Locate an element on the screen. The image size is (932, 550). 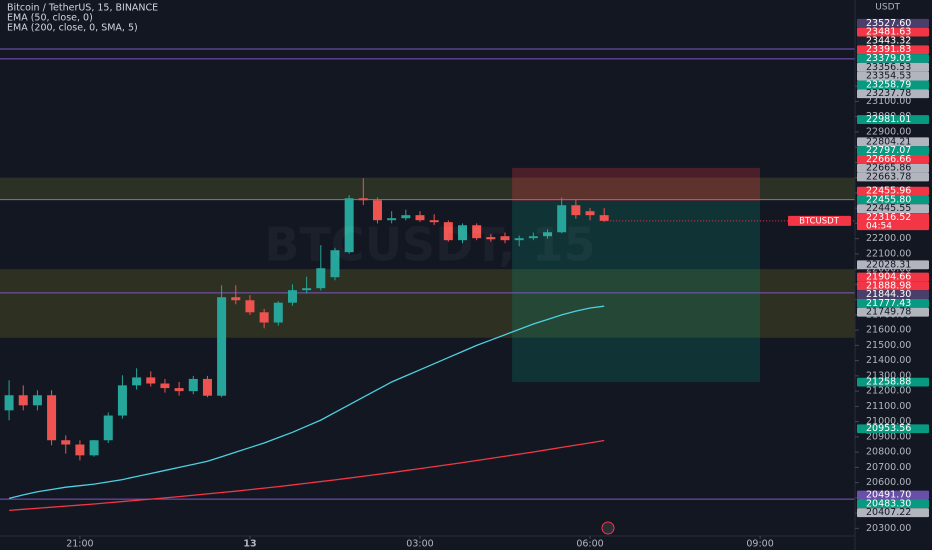
price-badge-label: 22665.86 is located at coordinates (888, 168).